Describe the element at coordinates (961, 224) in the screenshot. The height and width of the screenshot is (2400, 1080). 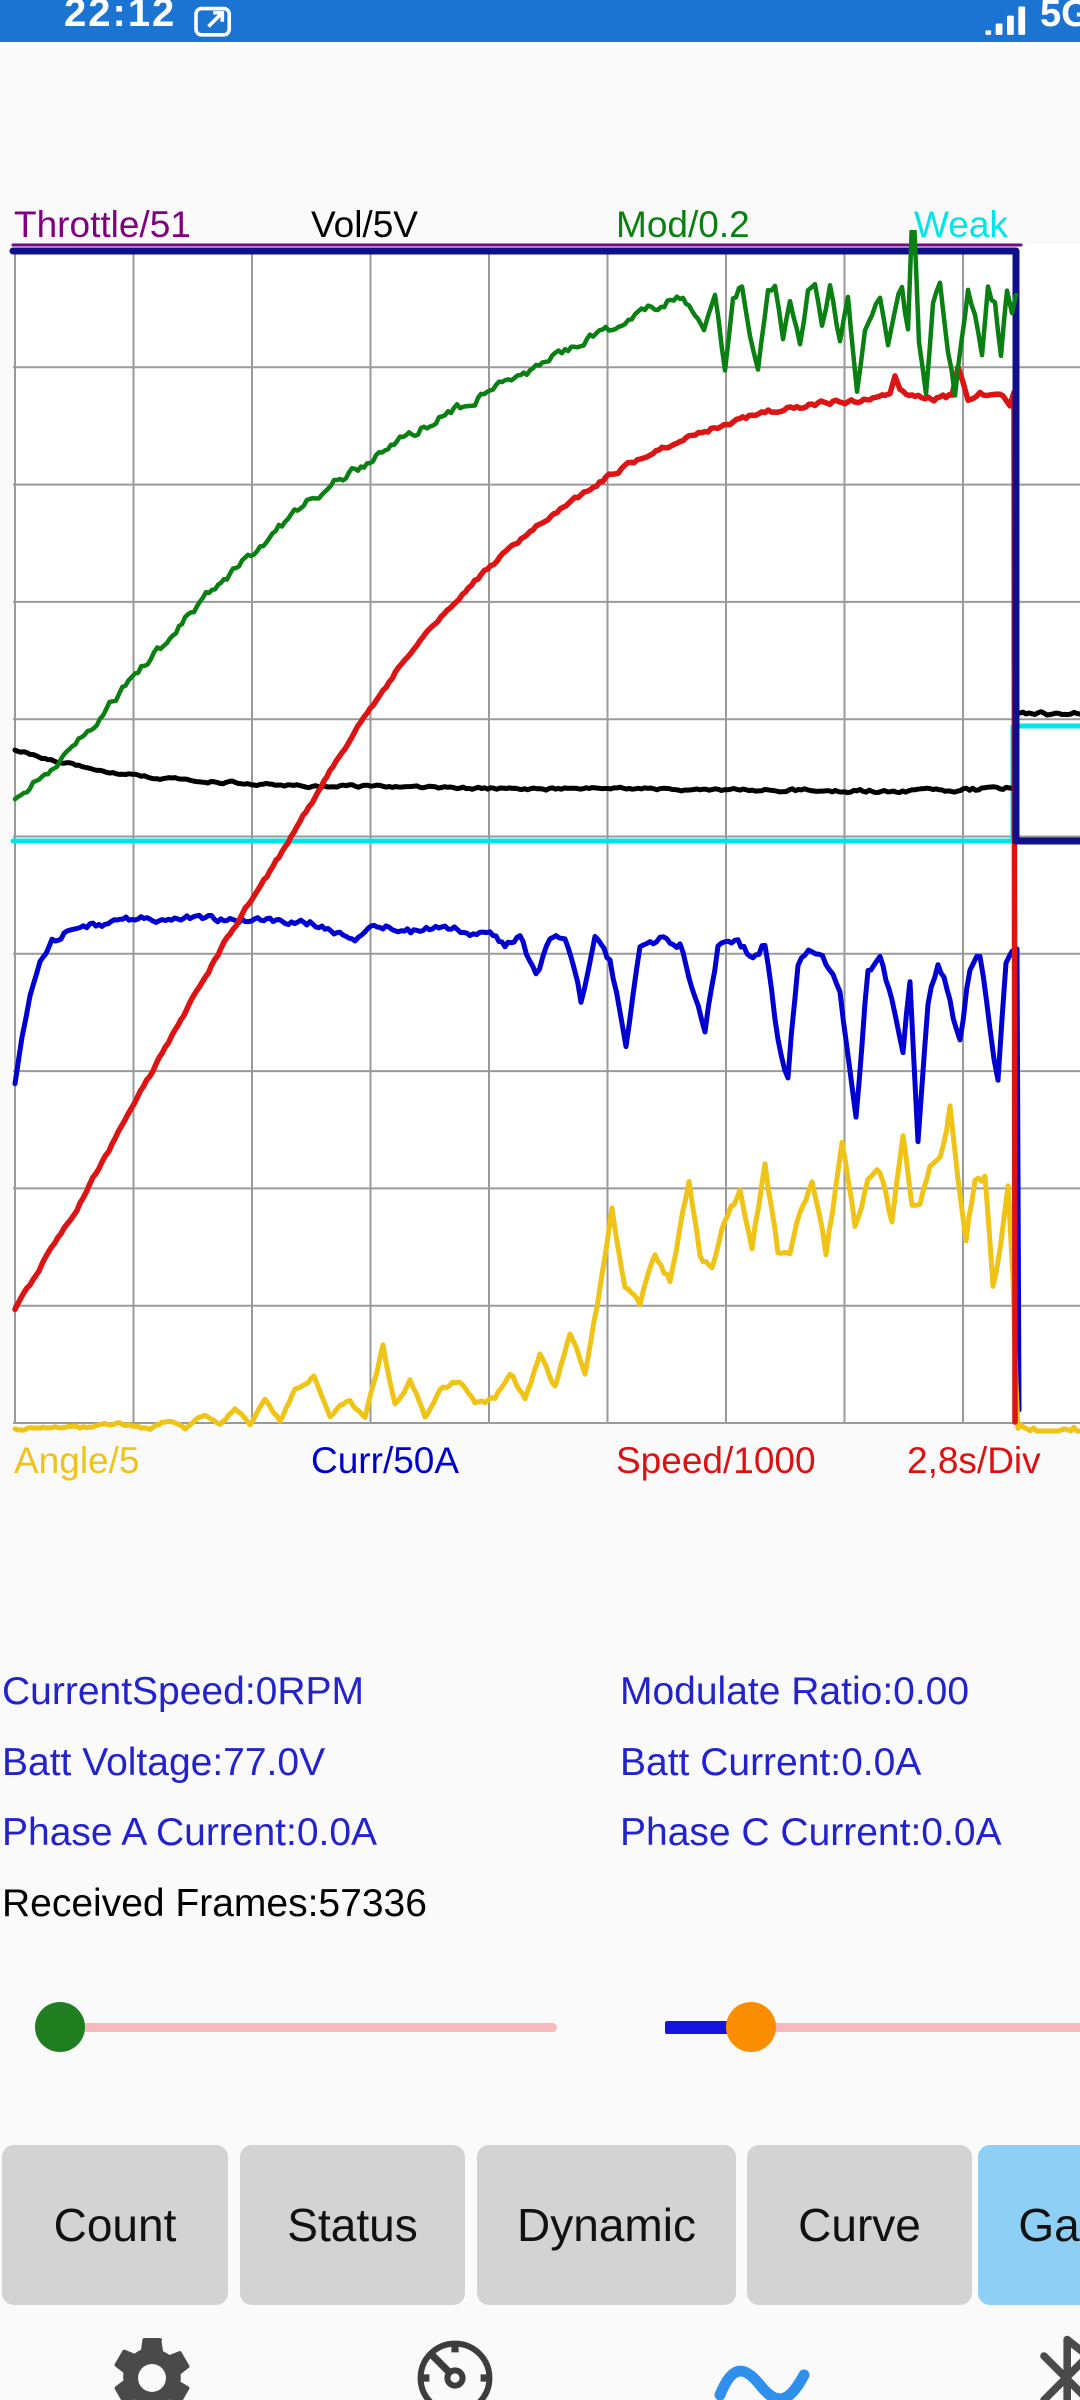
I see `scale-label-top-3: Weak` at that location.